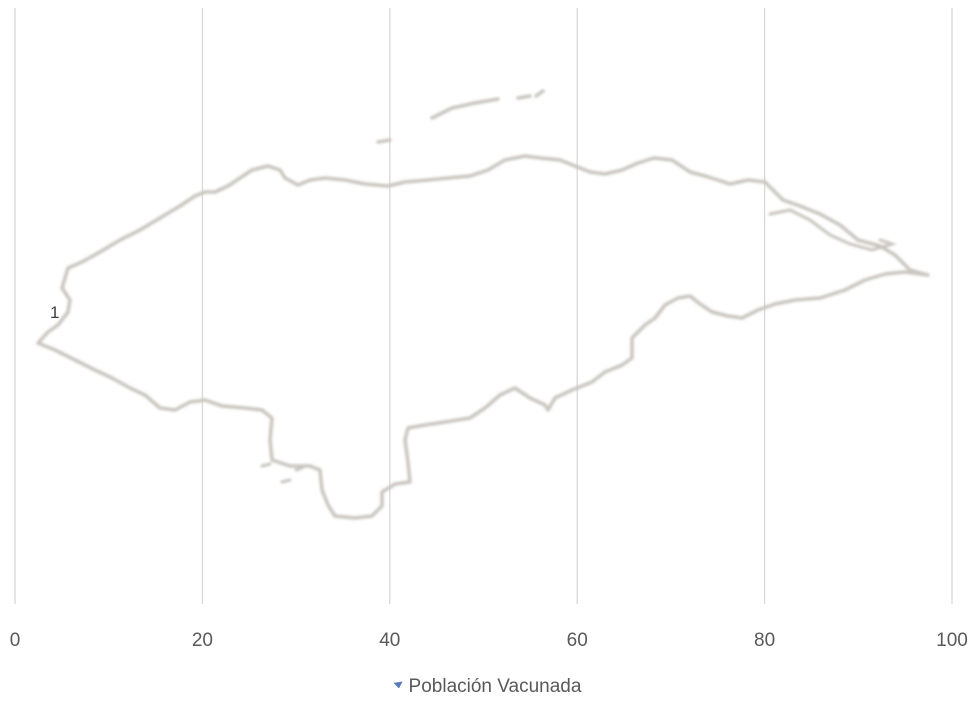  What do you see at coordinates (832, 230) in the screenshot?
I see `map-lagoon-outline` at bounding box center [832, 230].